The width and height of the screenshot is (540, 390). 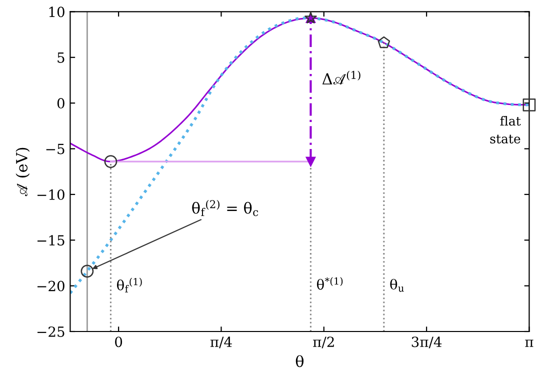 I want to click on x-axis-title: θ, so click(x=300, y=361).